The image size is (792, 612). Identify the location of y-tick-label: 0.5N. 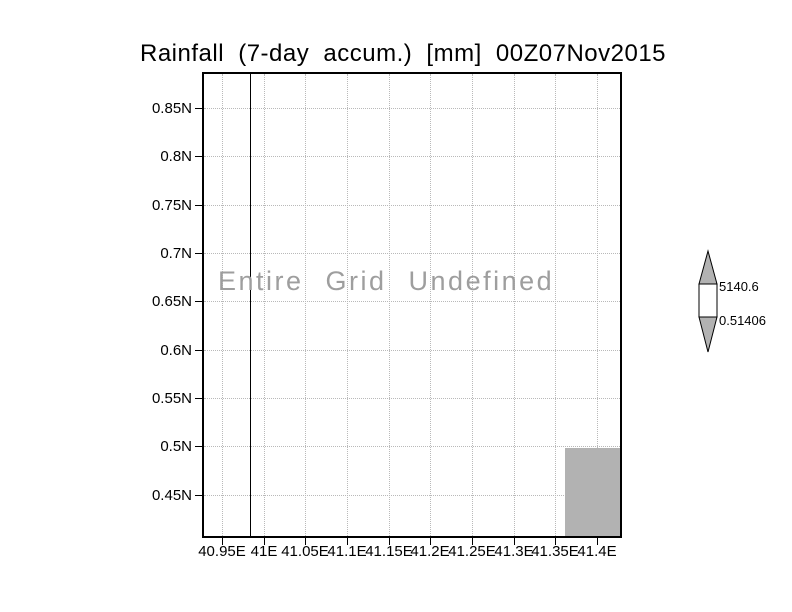
(176, 446).